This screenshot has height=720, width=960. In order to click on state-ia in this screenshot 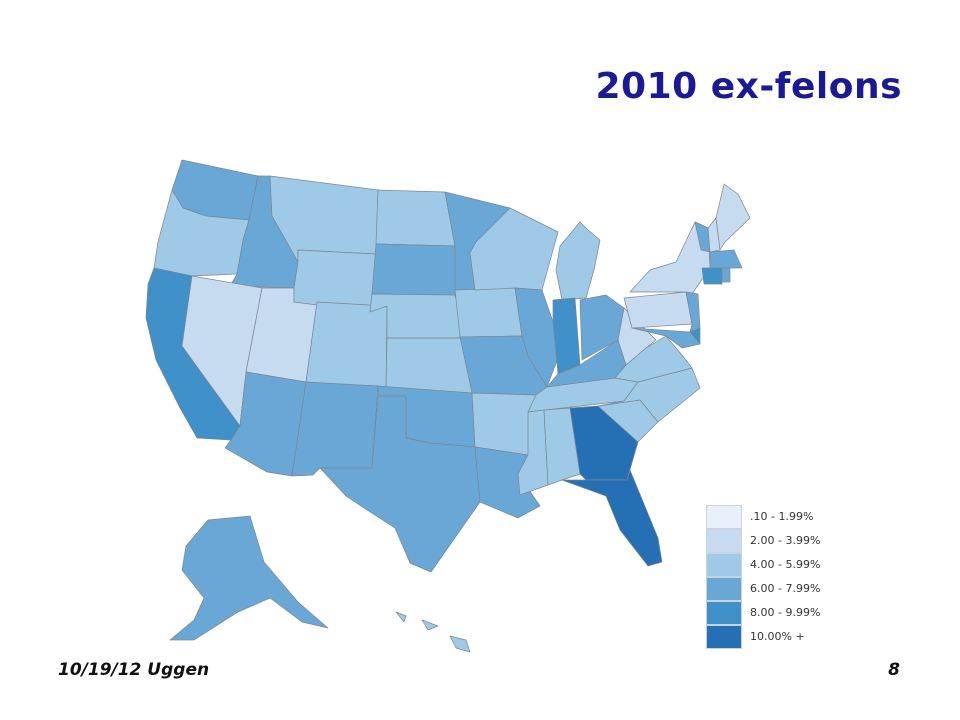, I will do `click(488, 312)`.